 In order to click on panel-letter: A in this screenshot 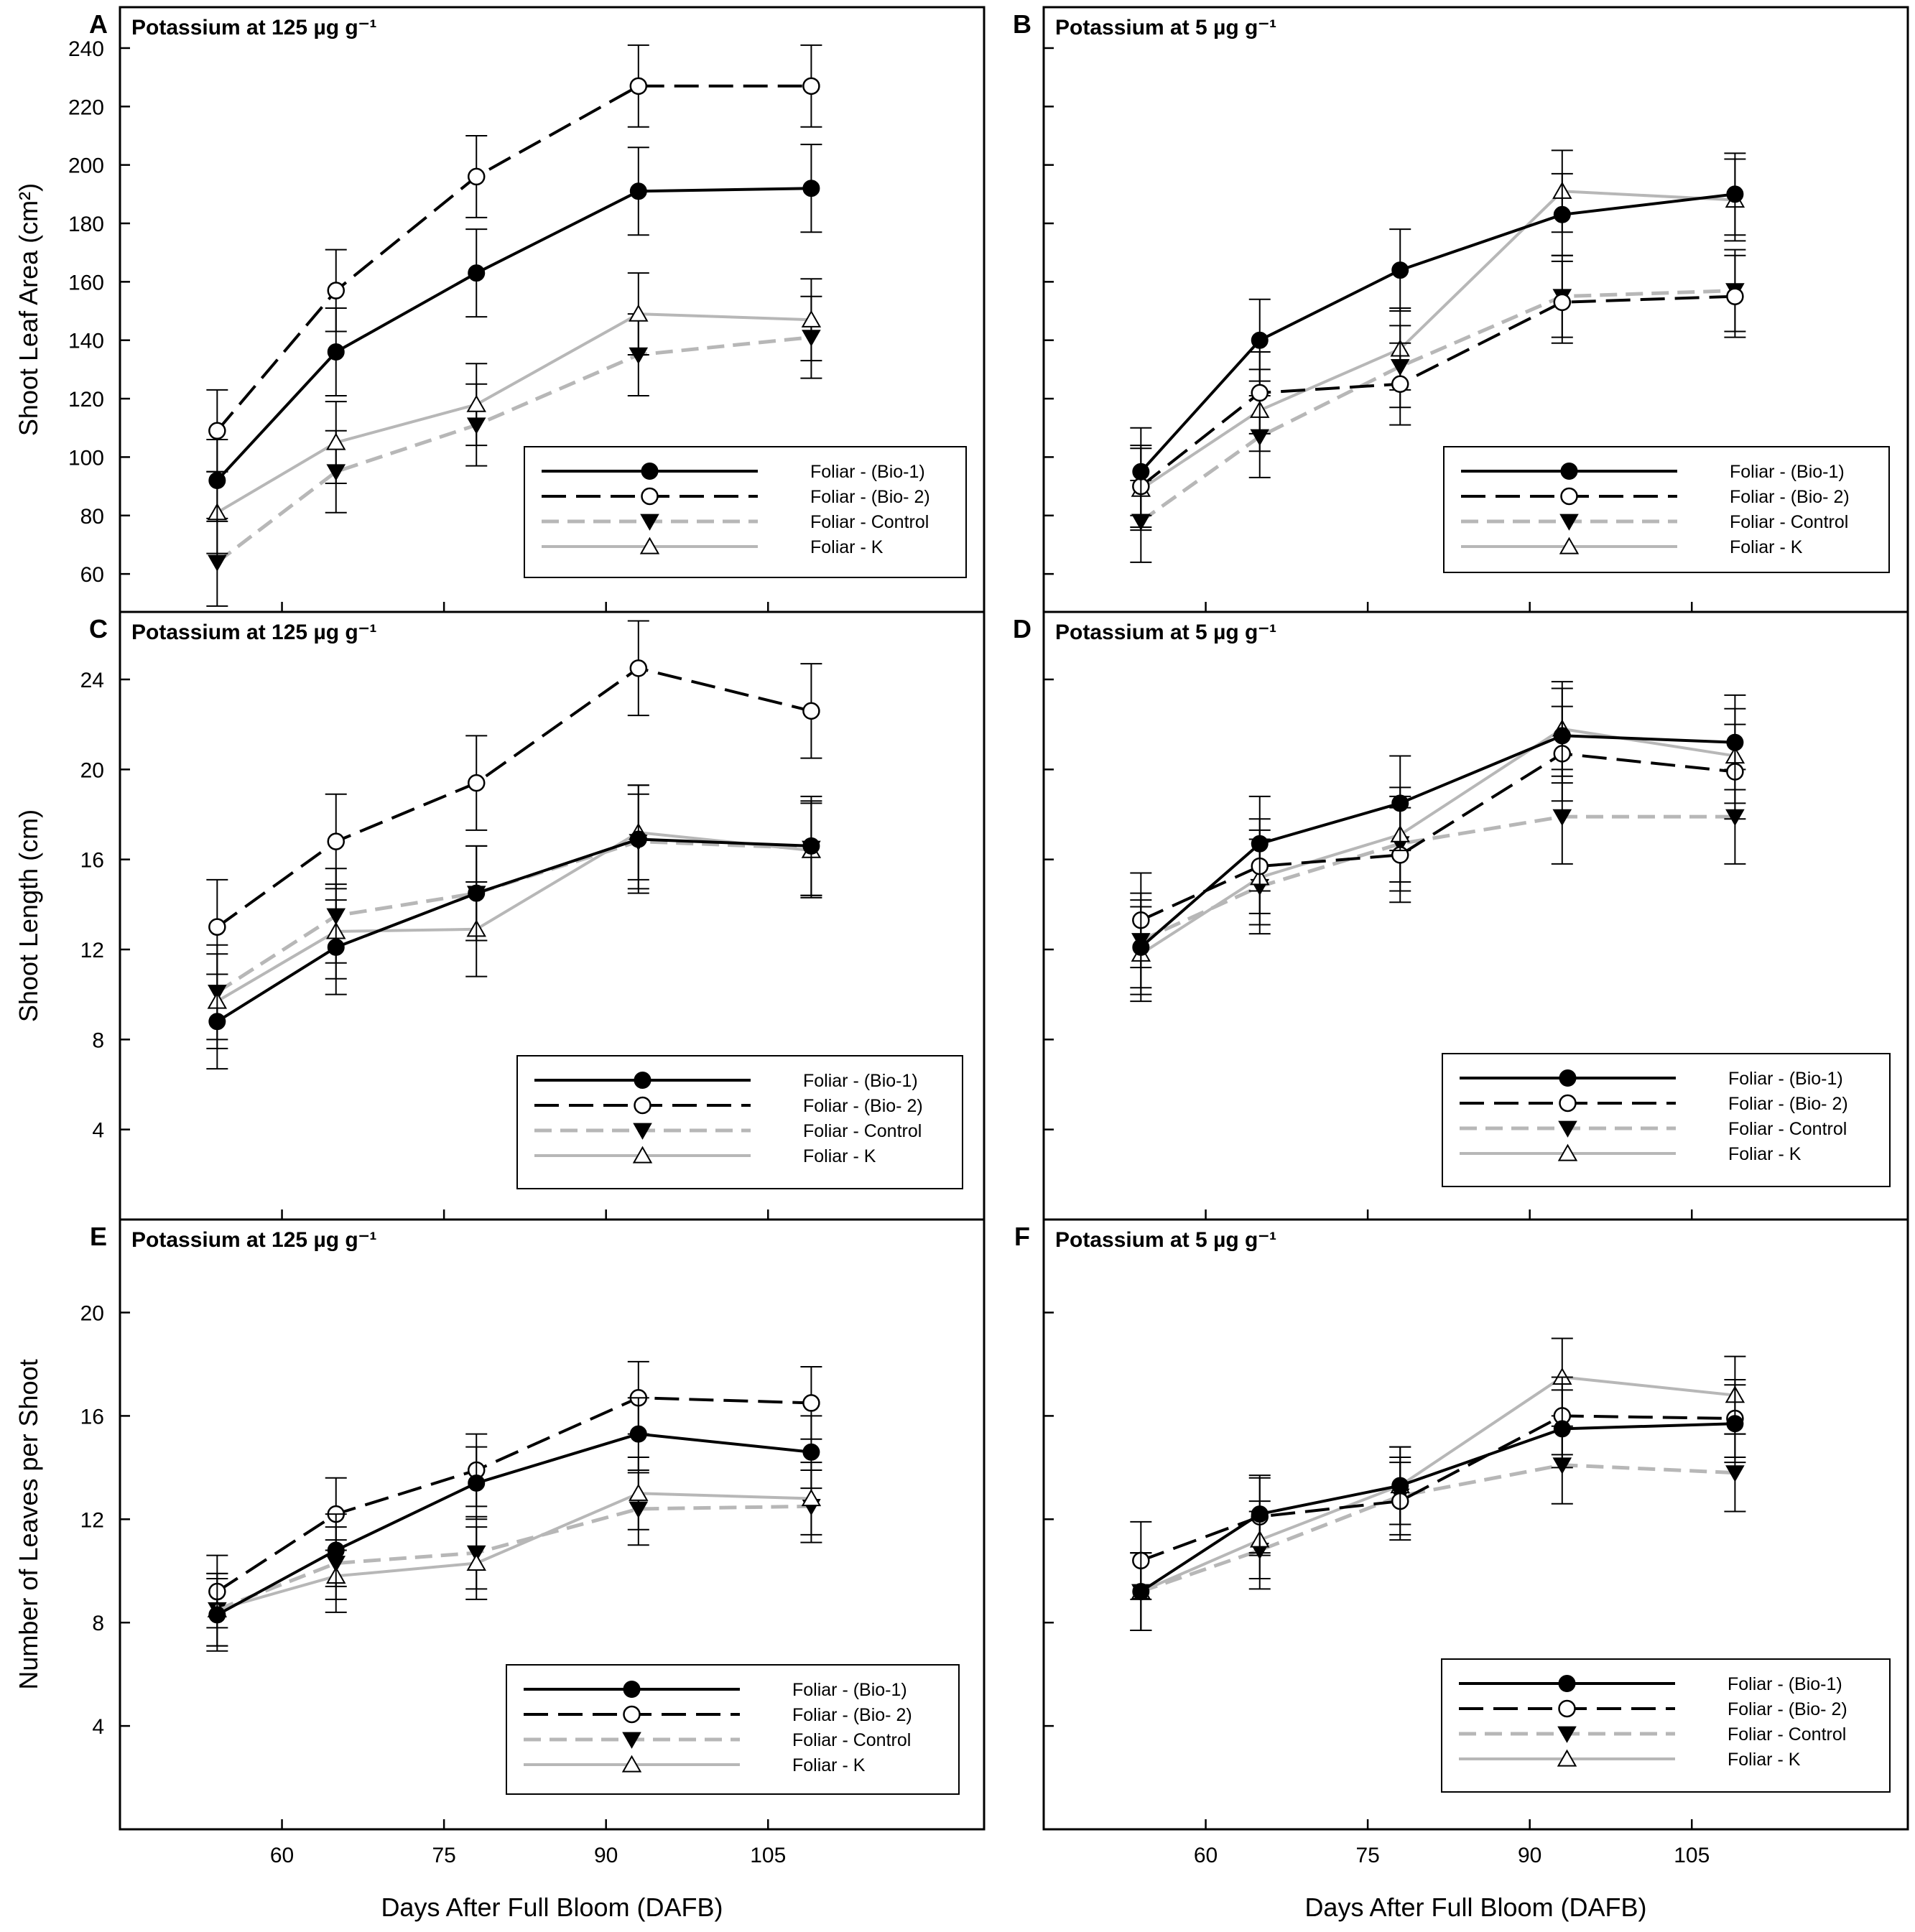, I will do `click(98, 24)`.